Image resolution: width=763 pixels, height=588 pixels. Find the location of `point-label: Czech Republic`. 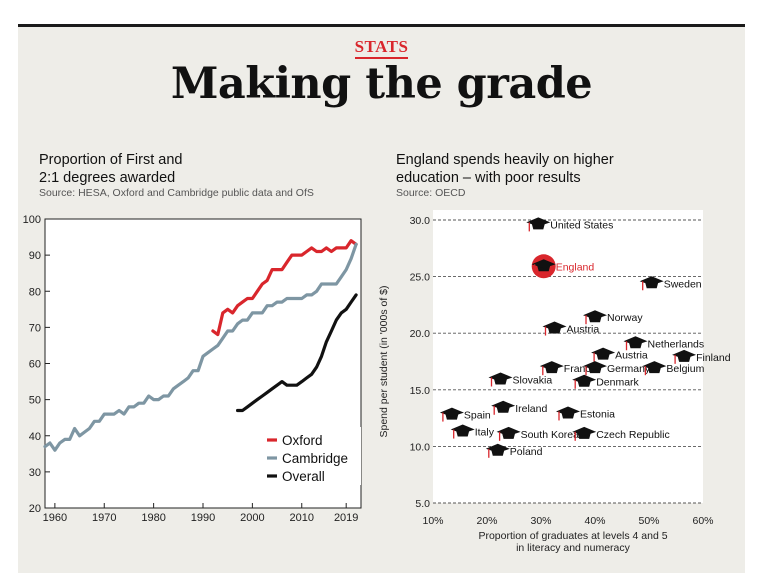

point-label: Czech Republic is located at coordinates (633, 435).